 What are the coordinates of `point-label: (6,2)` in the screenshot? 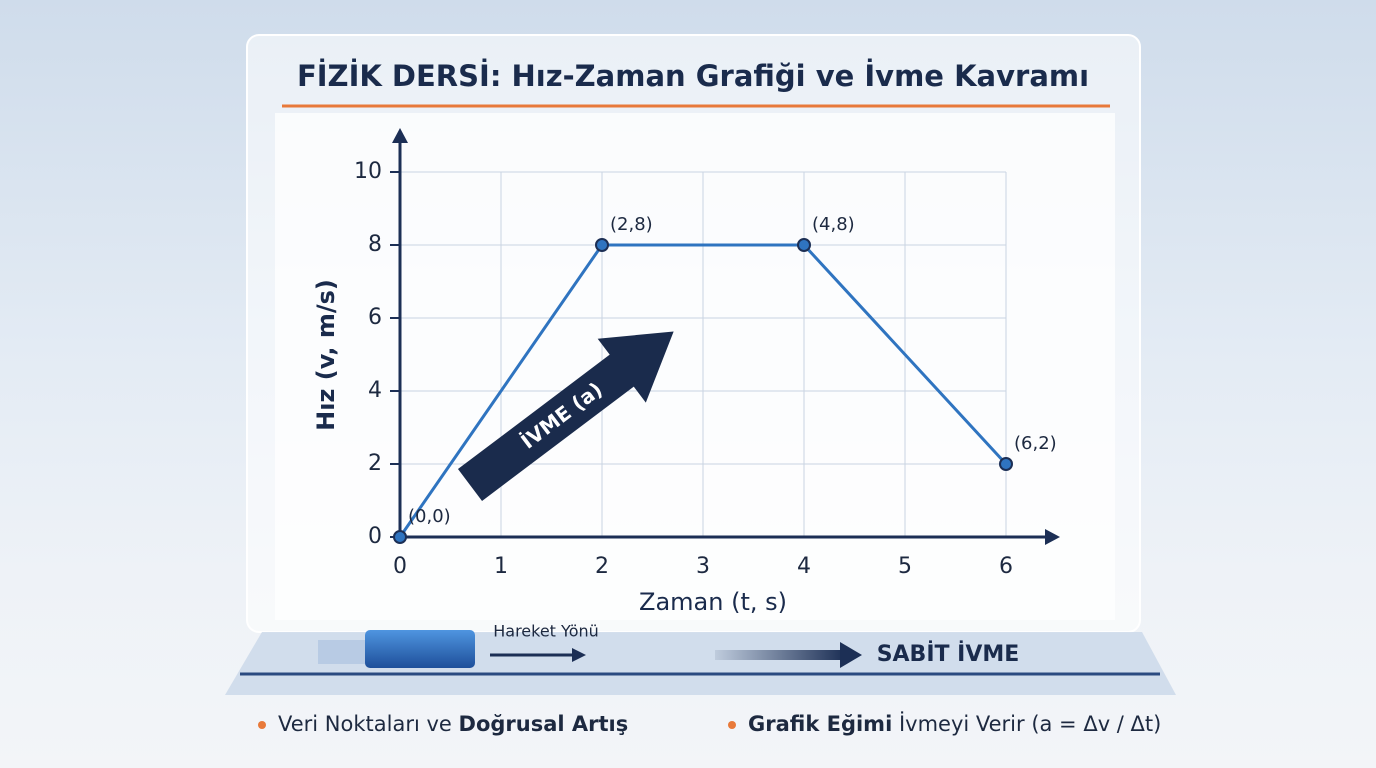 It's located at (1035, 443).